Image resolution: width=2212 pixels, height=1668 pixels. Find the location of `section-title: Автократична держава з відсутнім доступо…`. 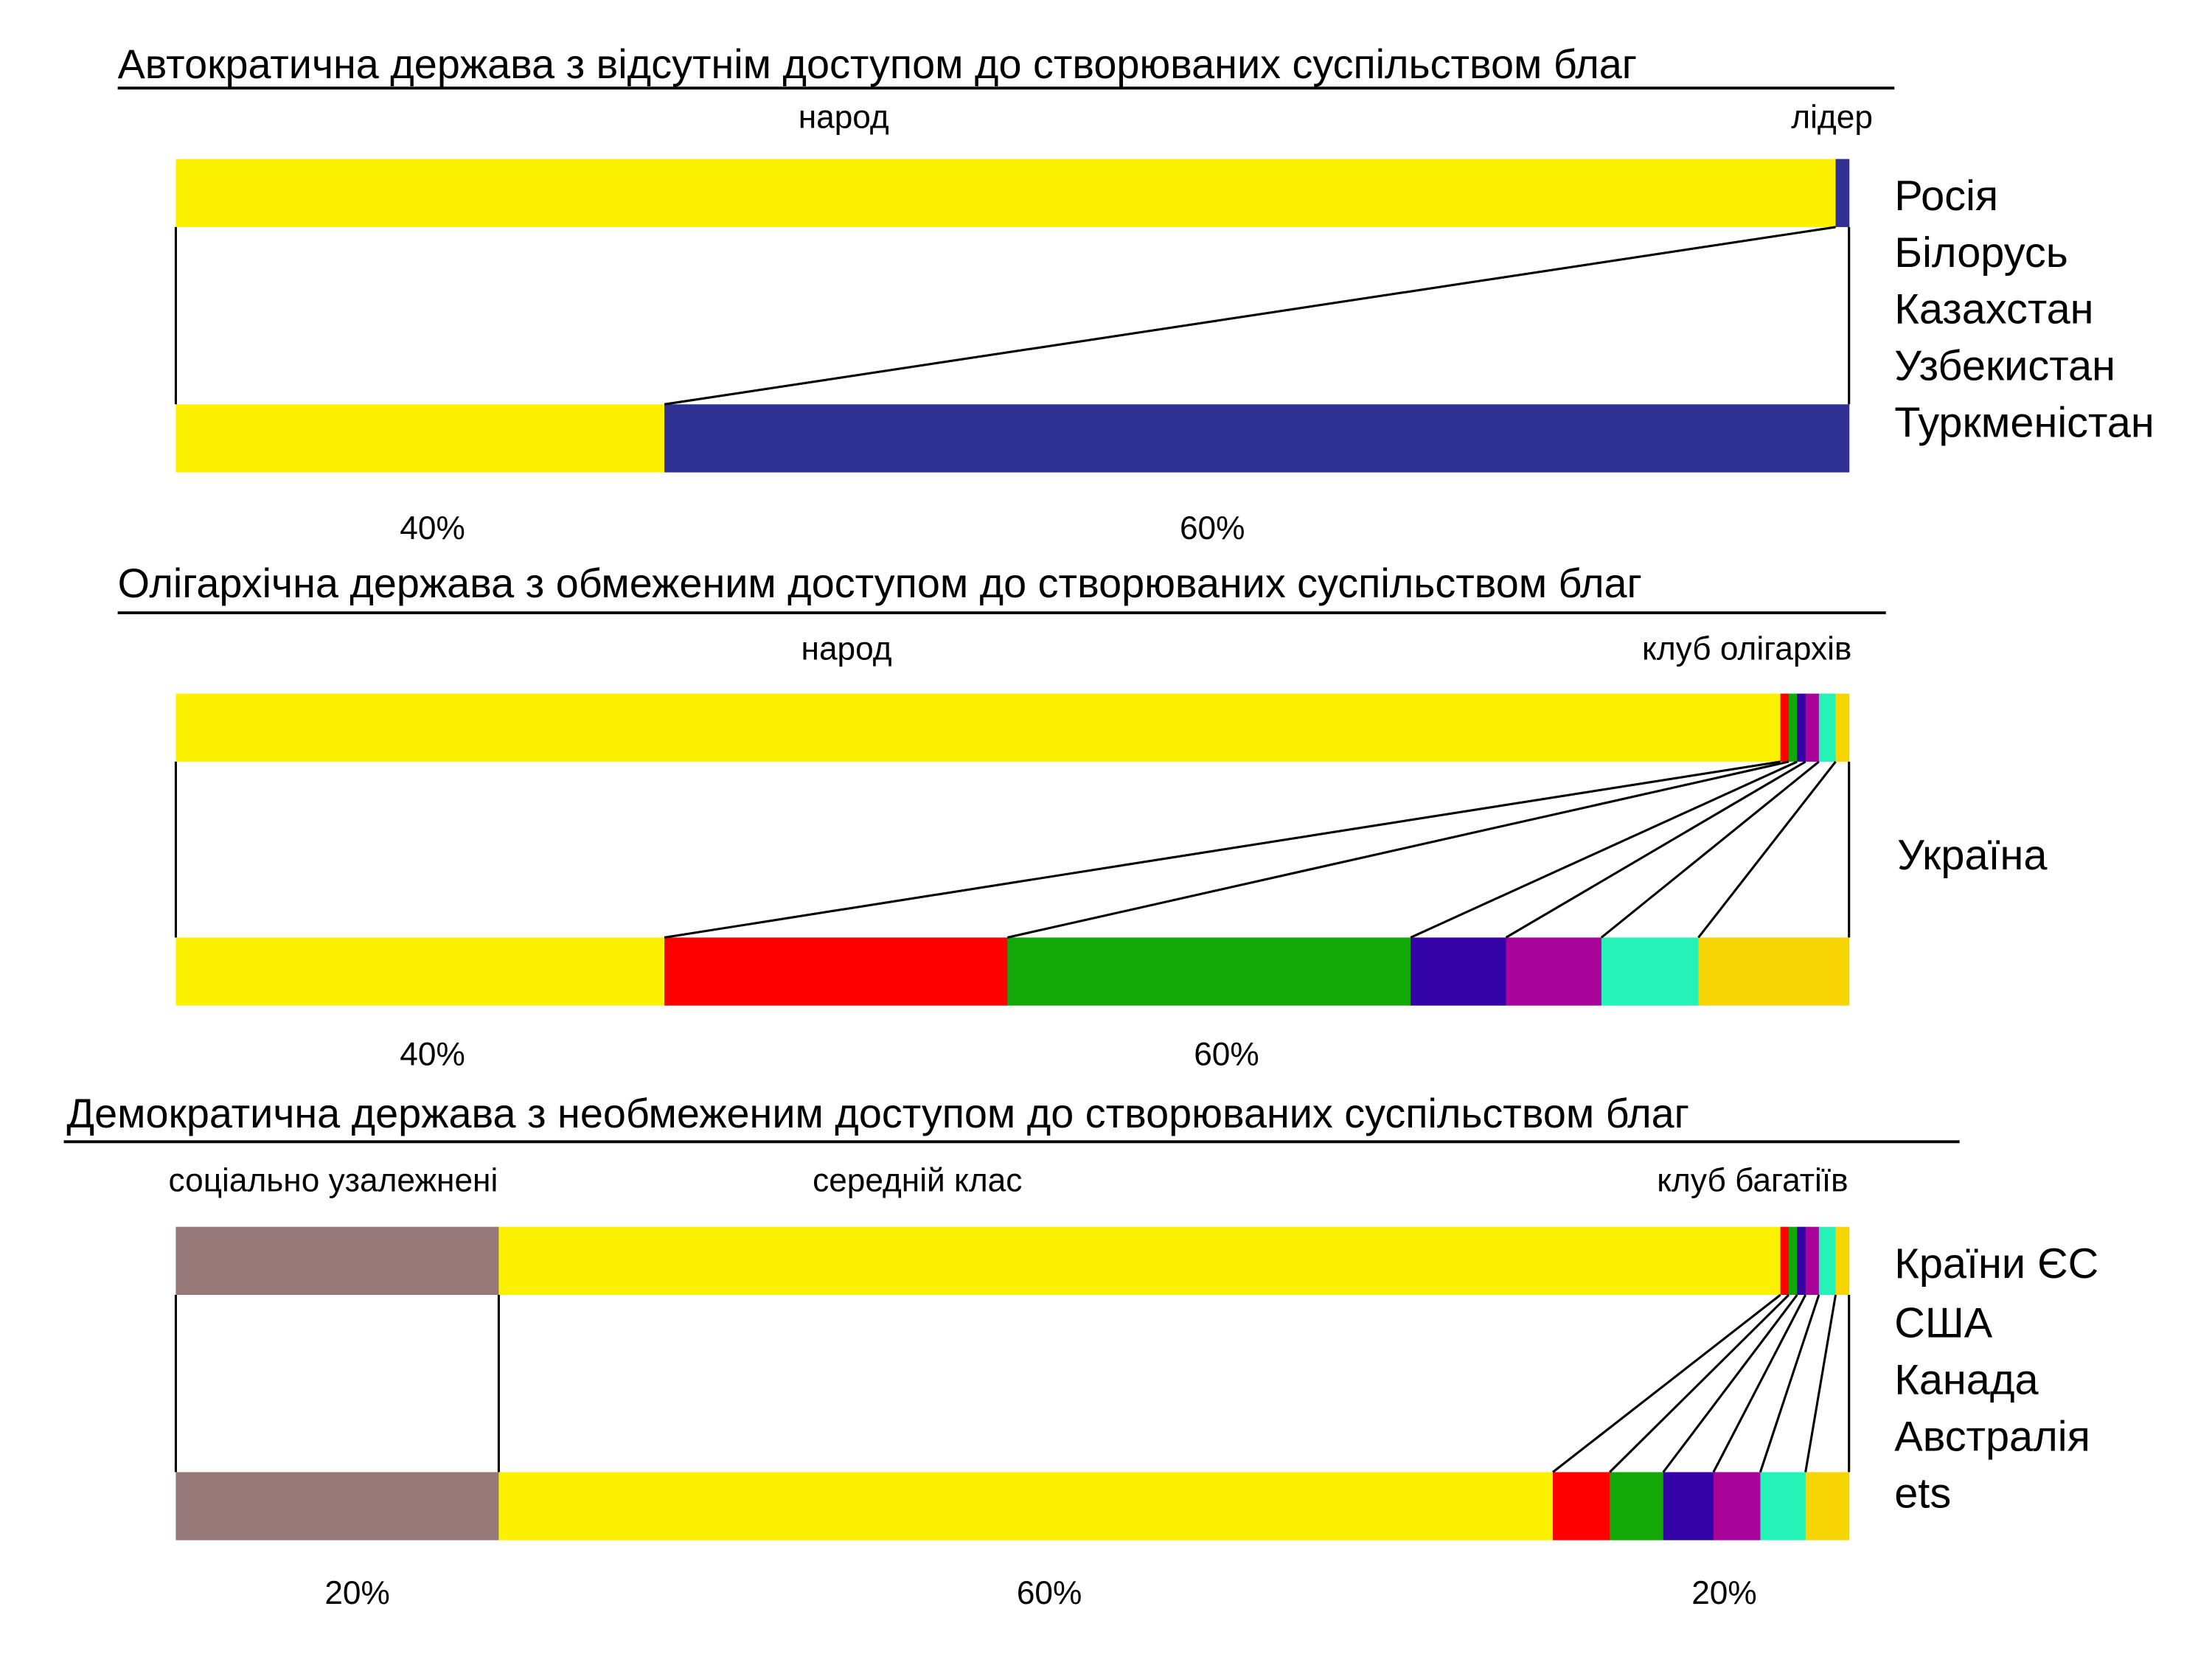

section-title: Автократична держава з відсутнім доступо… is located at coordinates (878, 64).